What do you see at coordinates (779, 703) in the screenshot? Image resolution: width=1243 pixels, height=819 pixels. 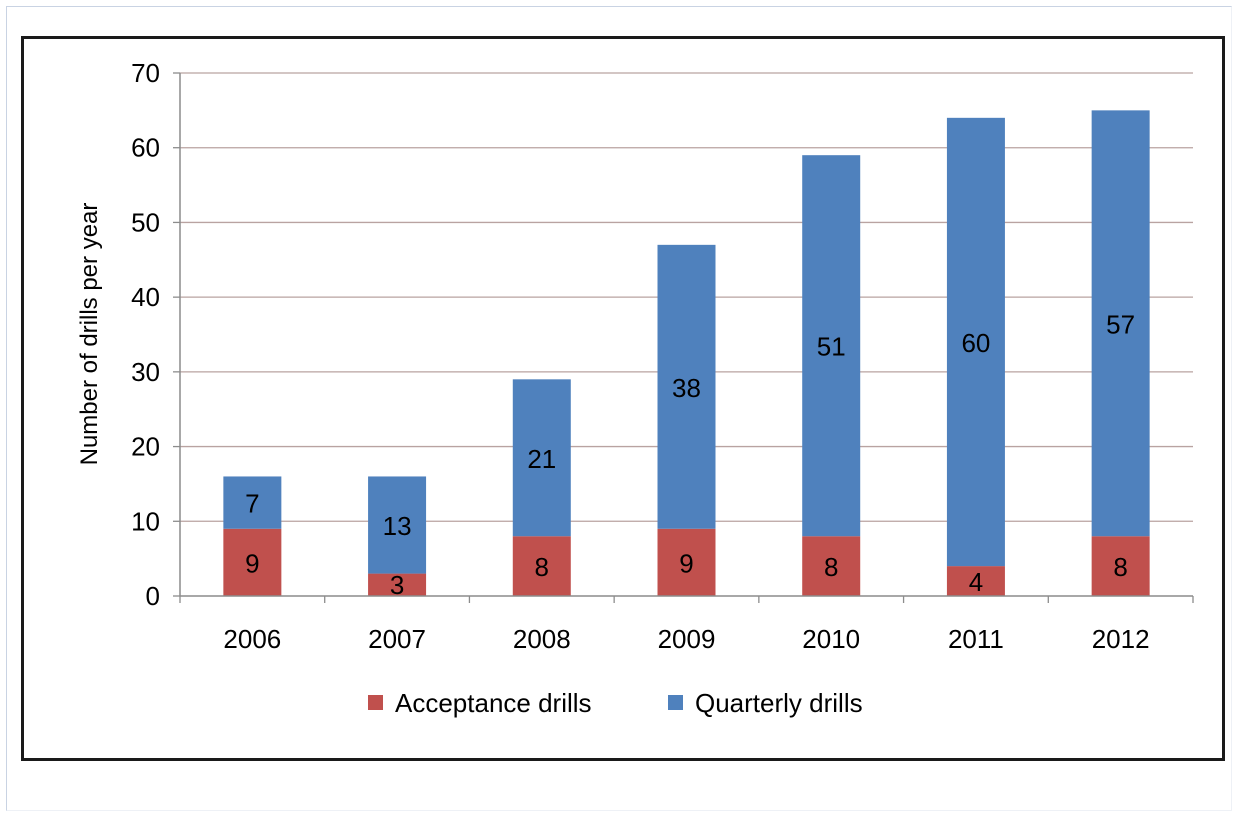 I see `legend-label: Quarterly drills` at bounding box center [779, 703].